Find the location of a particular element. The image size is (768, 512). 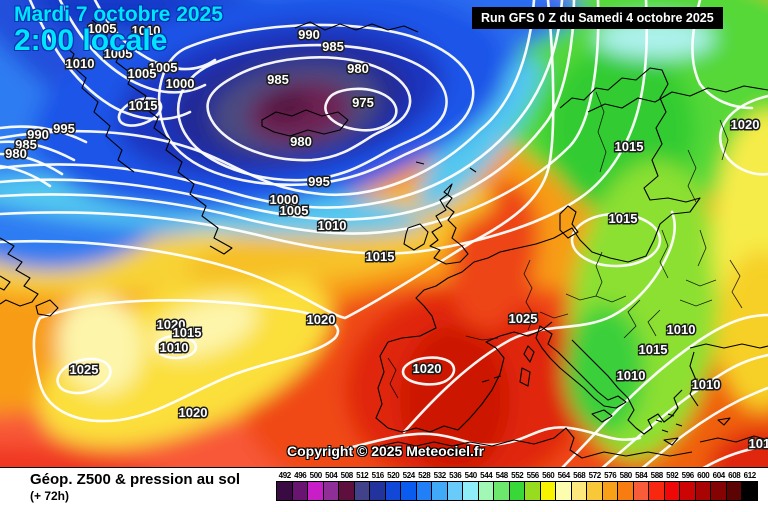

legend-value: 604 is located at coordinates (719, 475).